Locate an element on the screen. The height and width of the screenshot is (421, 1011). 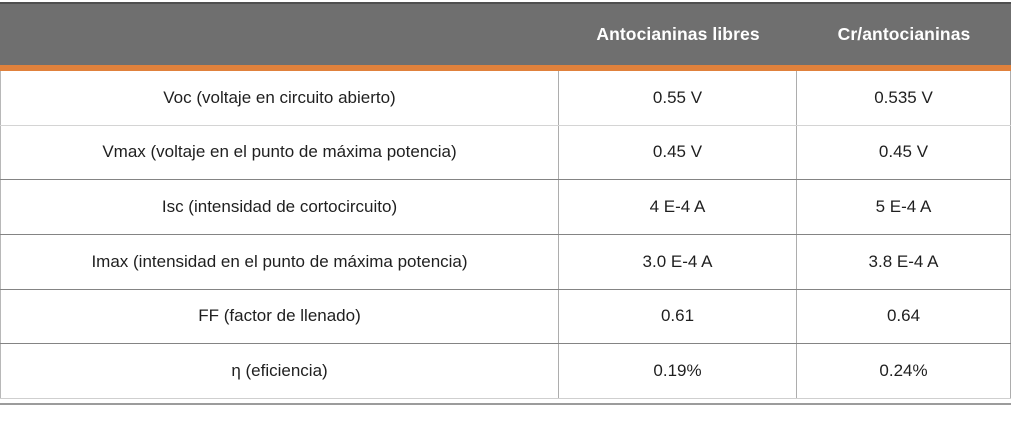
row-label-cell: Isc (intensidad de cortocircuito) is located at coordinates (279, 207).